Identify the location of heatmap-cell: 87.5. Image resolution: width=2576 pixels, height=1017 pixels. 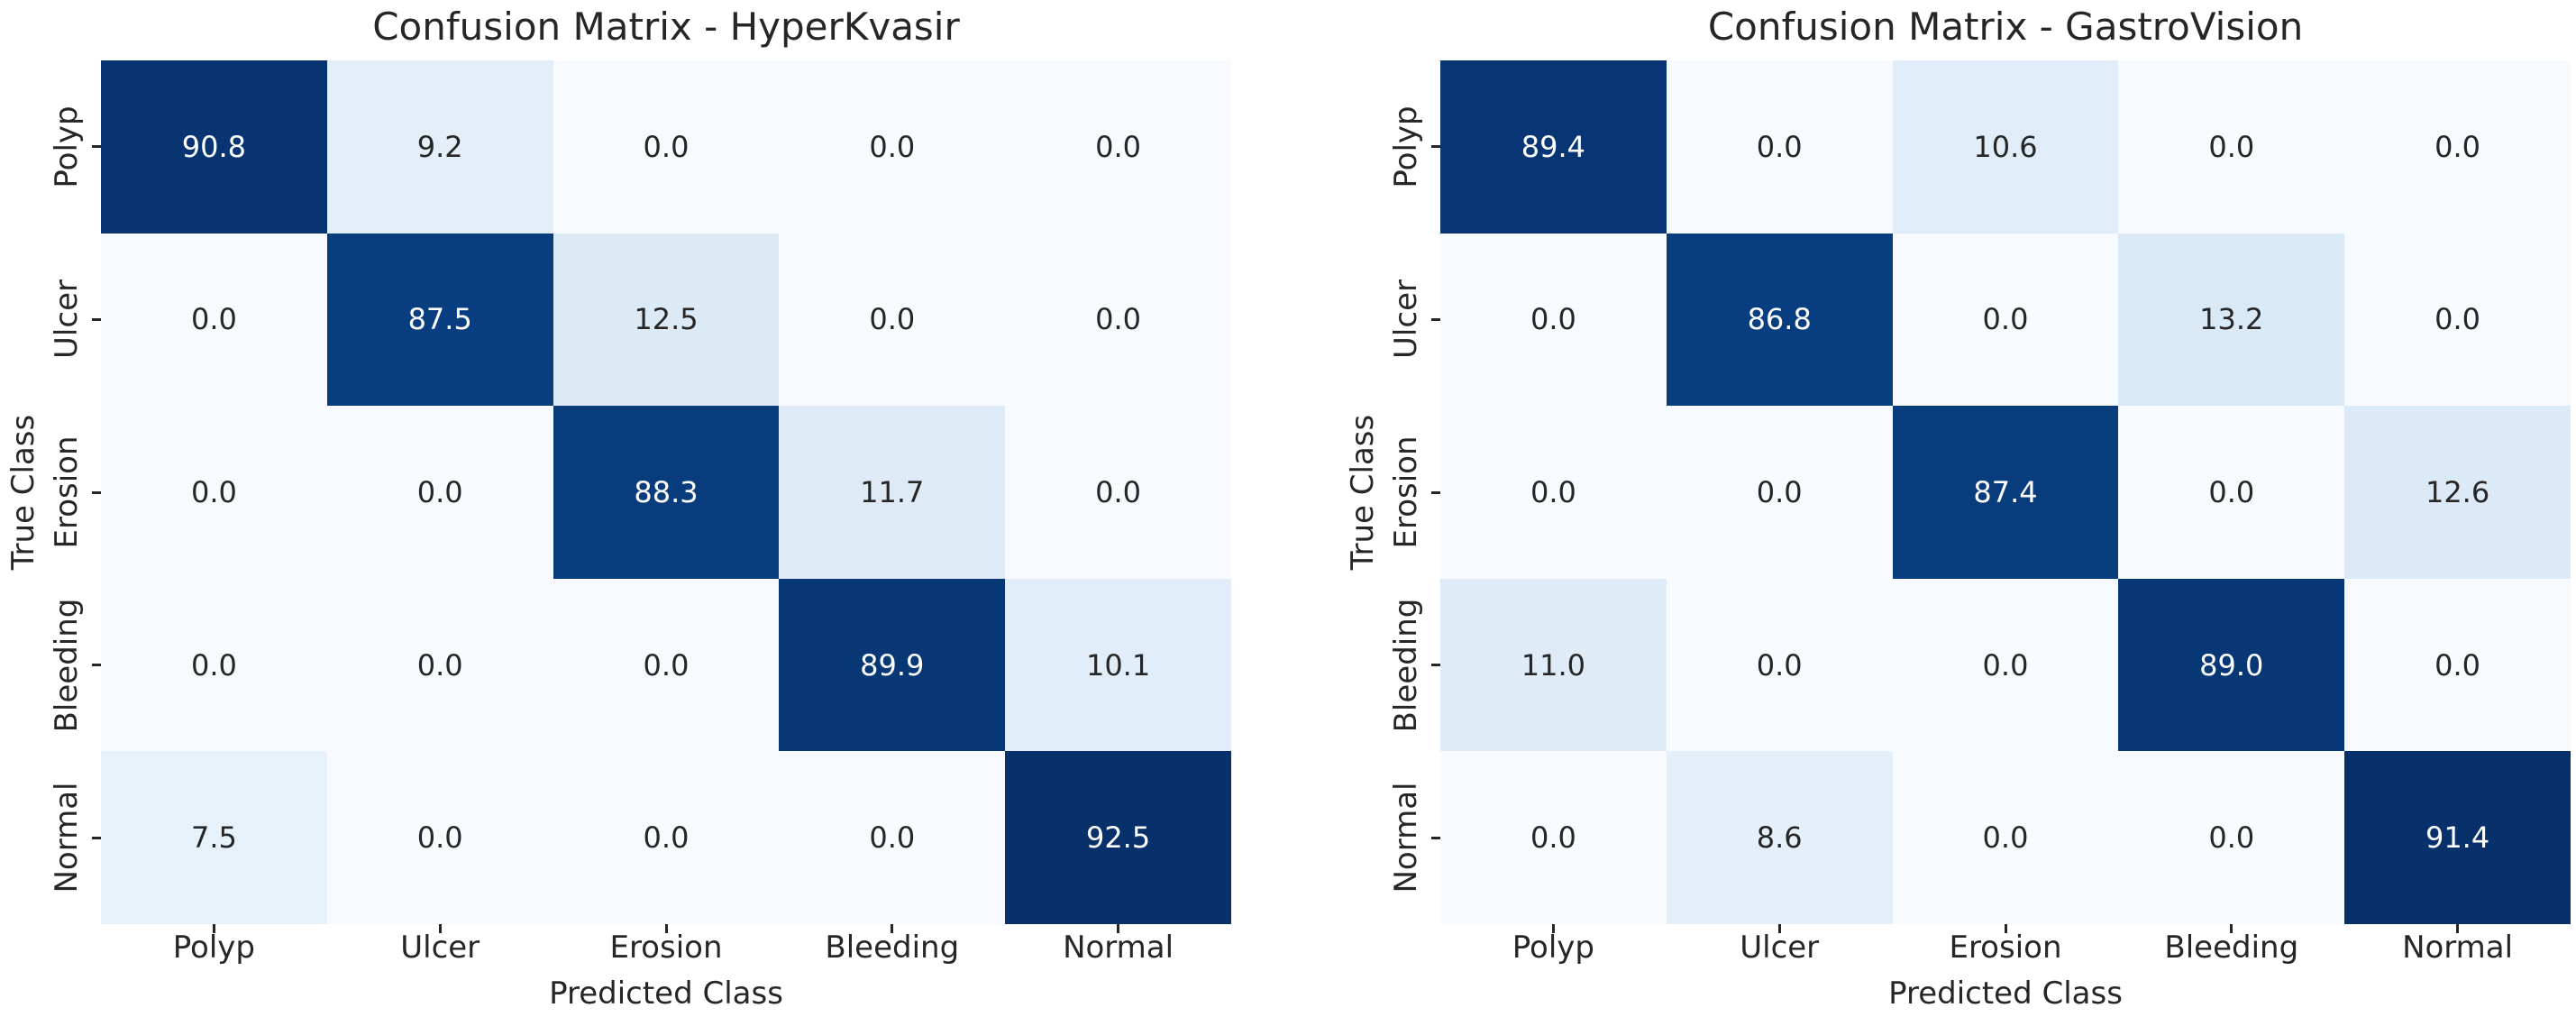
(440, 320).